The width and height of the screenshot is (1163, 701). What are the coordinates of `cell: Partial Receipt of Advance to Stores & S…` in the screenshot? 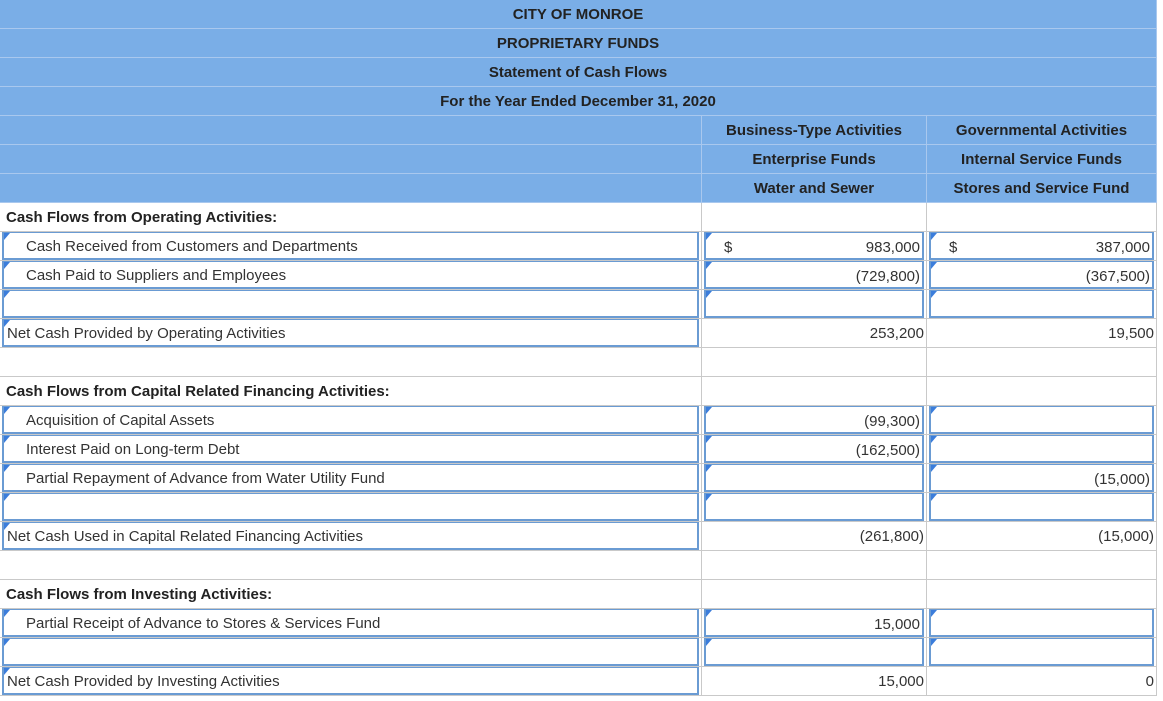 It's located at (351, 623).